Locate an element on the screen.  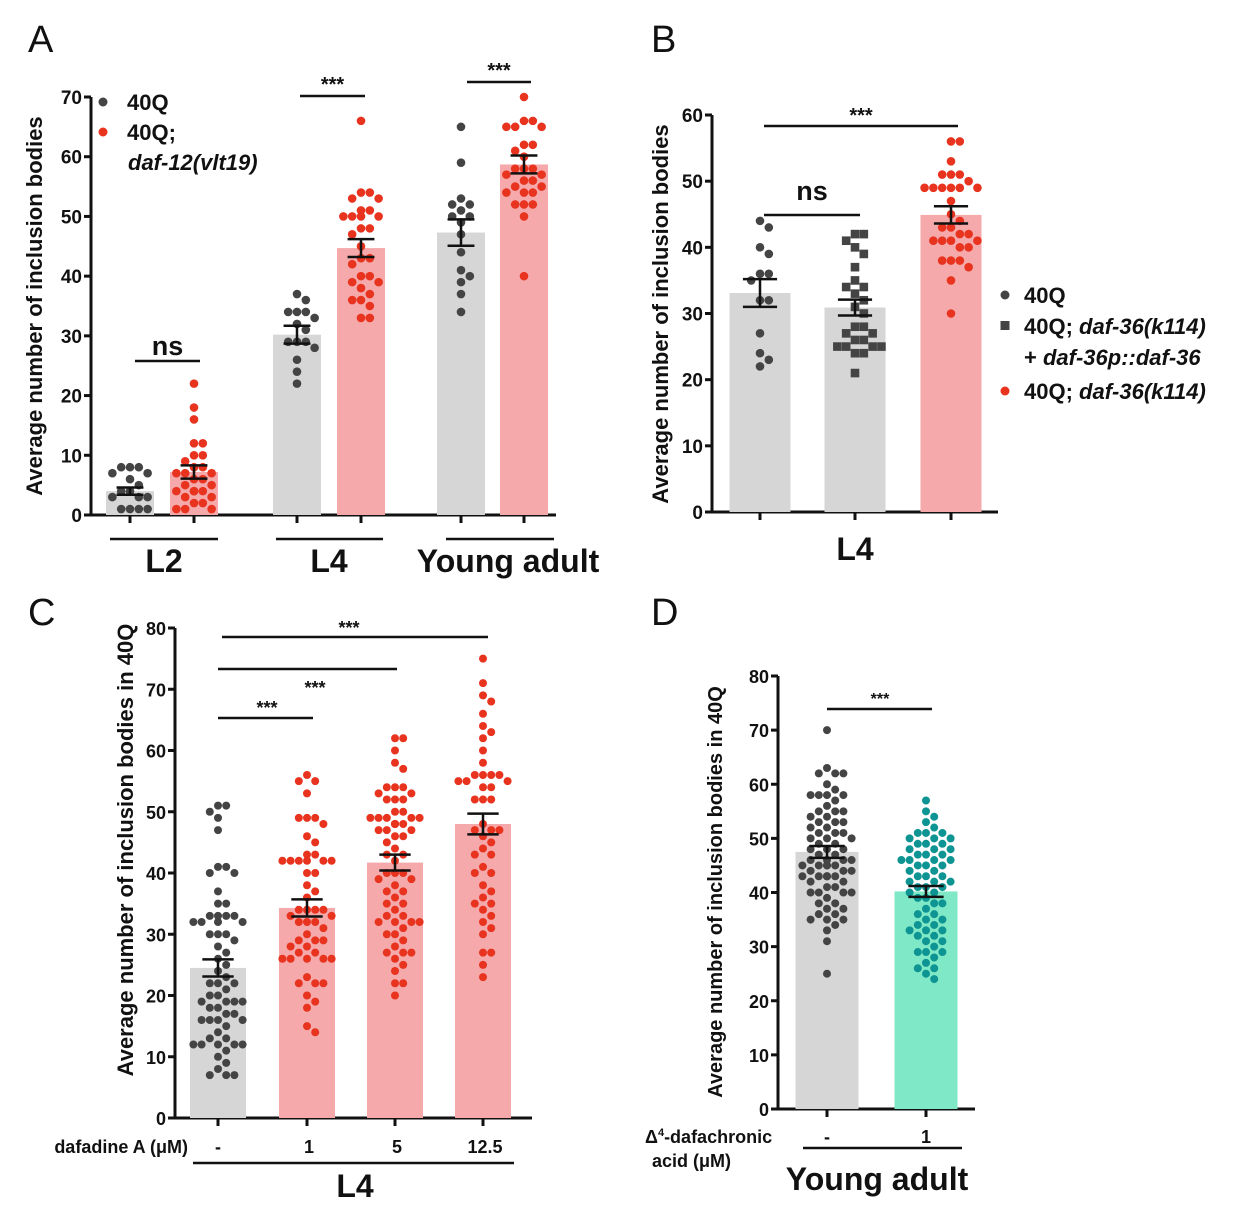
panel-b-y-tick-label: 30 is located at coordinates (692, 315).